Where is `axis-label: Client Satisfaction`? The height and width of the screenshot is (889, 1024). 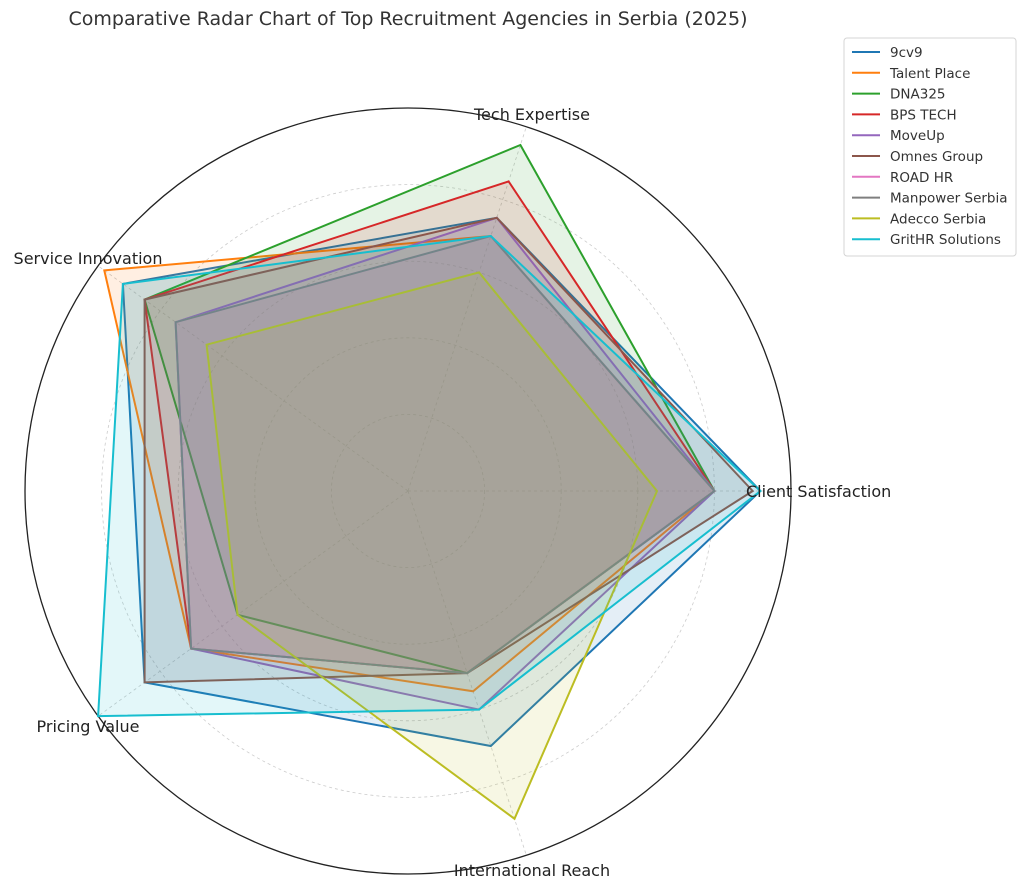 axis-label: Client Satisfaction is located at coordinates (818, 491).